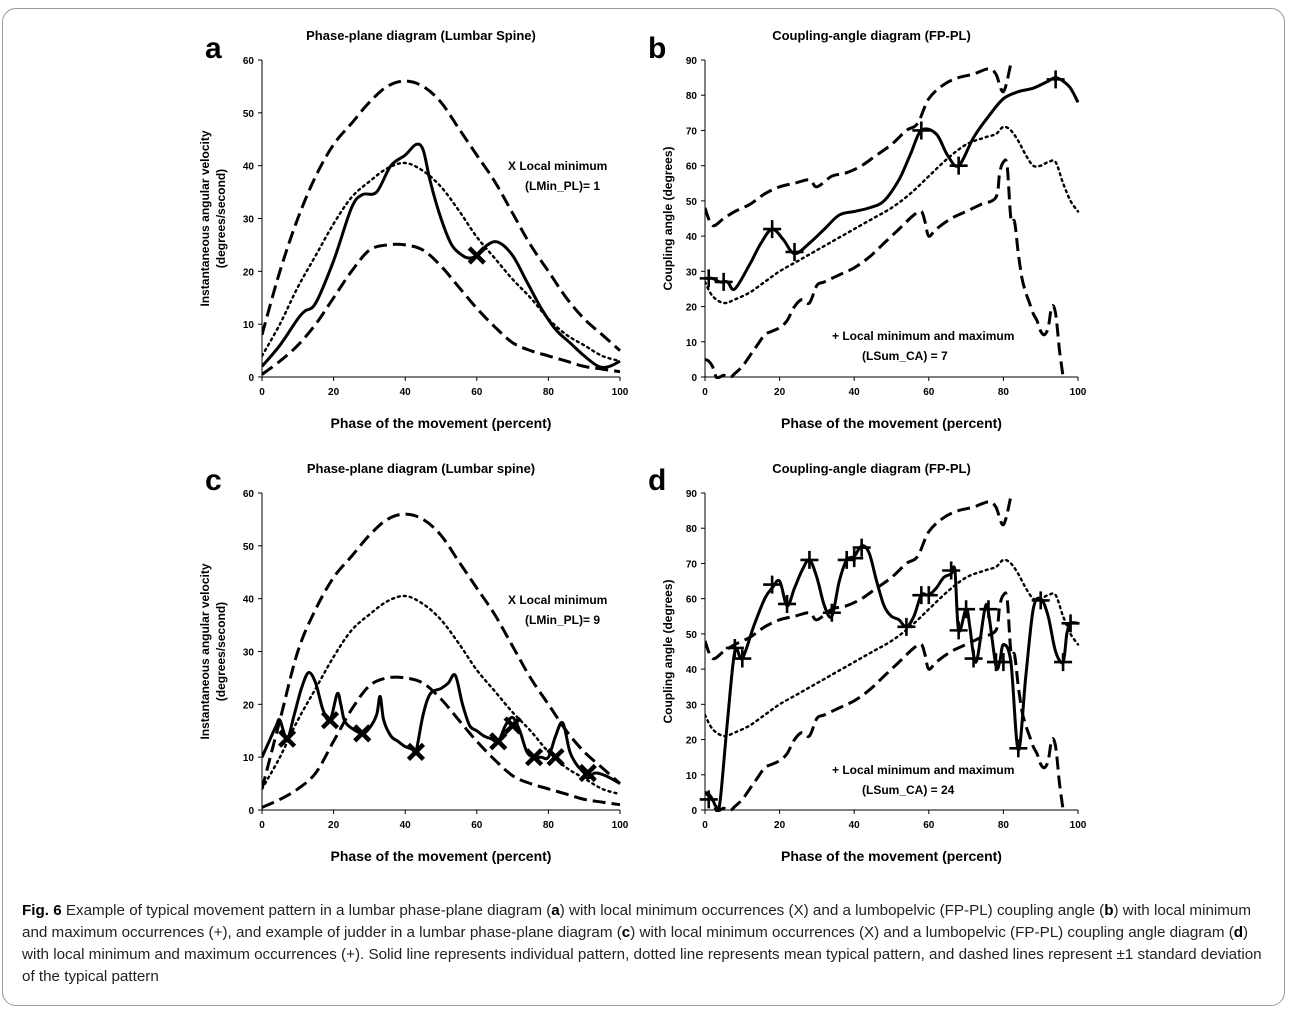  Describe the element at coordinates (923, 770) in the screenshot. I see `annotation-d-line-1: + Local minimum and maximum` at that location.